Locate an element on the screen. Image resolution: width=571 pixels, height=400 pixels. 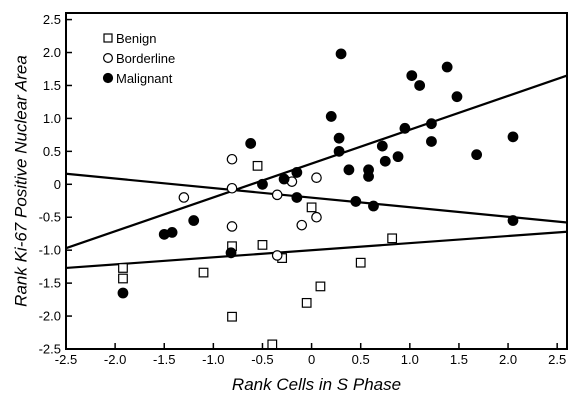
legend: Benign Borderline Malignant is located at coordinates (138, 58).